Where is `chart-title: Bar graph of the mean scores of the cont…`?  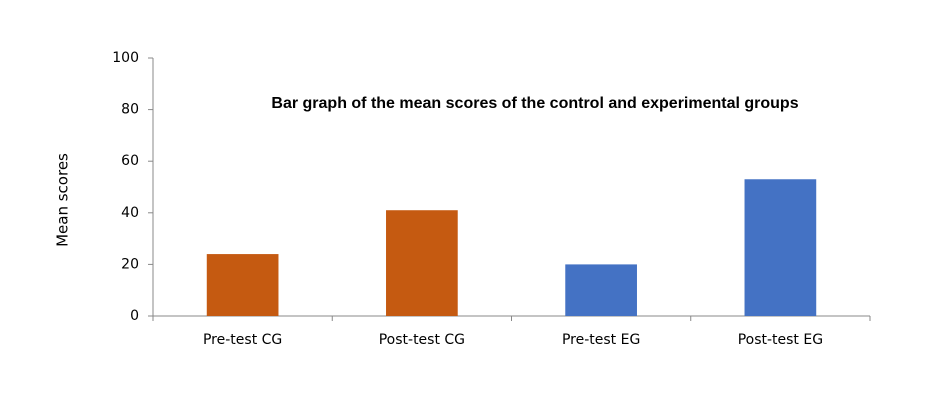
chart-title: Bar graph of the mean scores of the cont… is located at coordinates (534, 103).